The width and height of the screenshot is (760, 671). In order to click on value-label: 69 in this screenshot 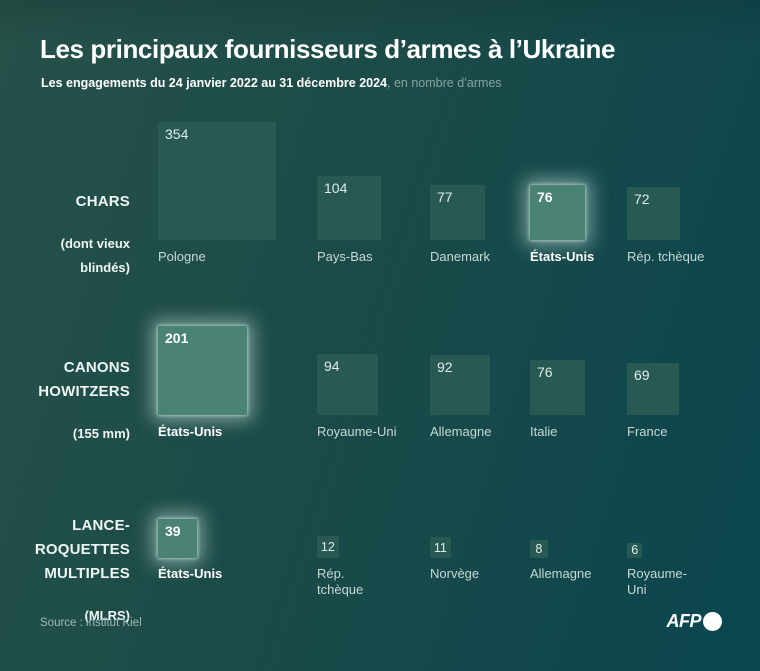, I will do `click(642, 374)`.